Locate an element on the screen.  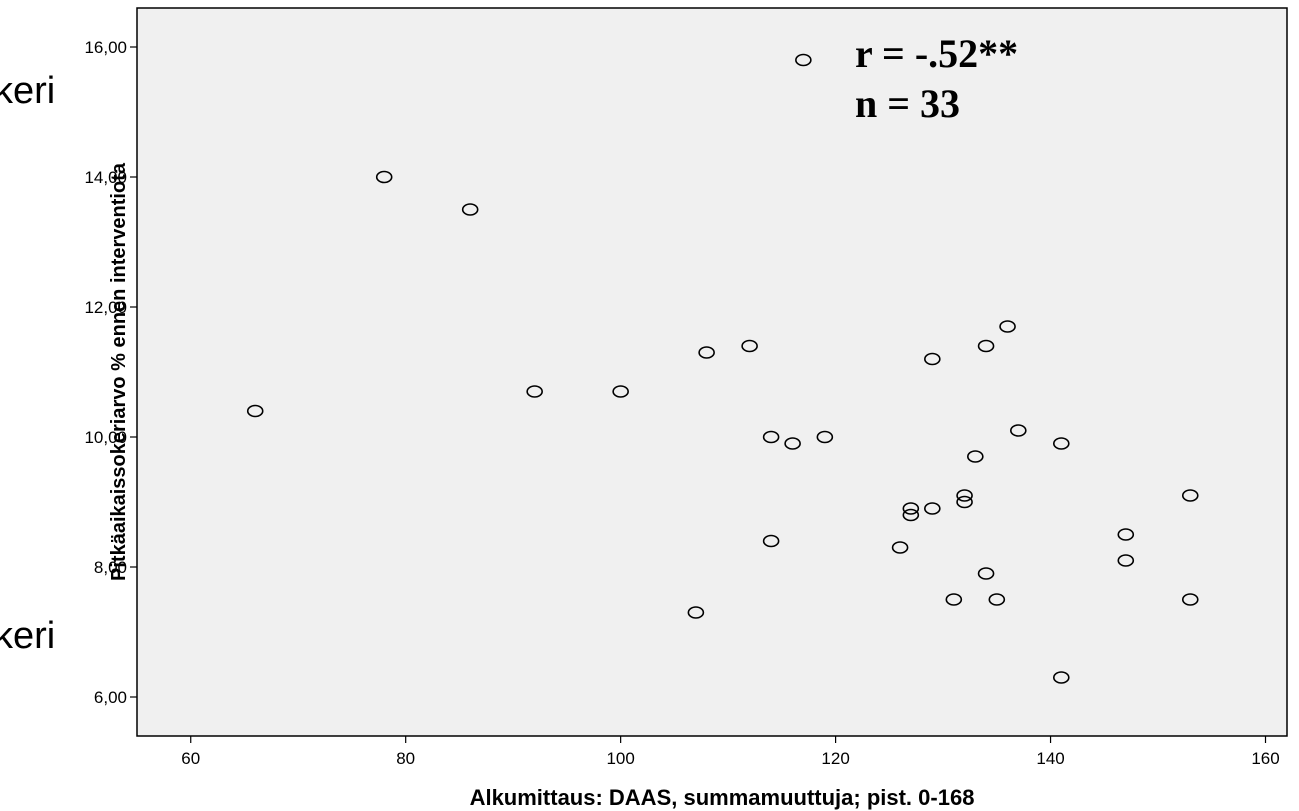
x-axis: 60 80 100 120 140 160 is located at coordinates (730, 752).